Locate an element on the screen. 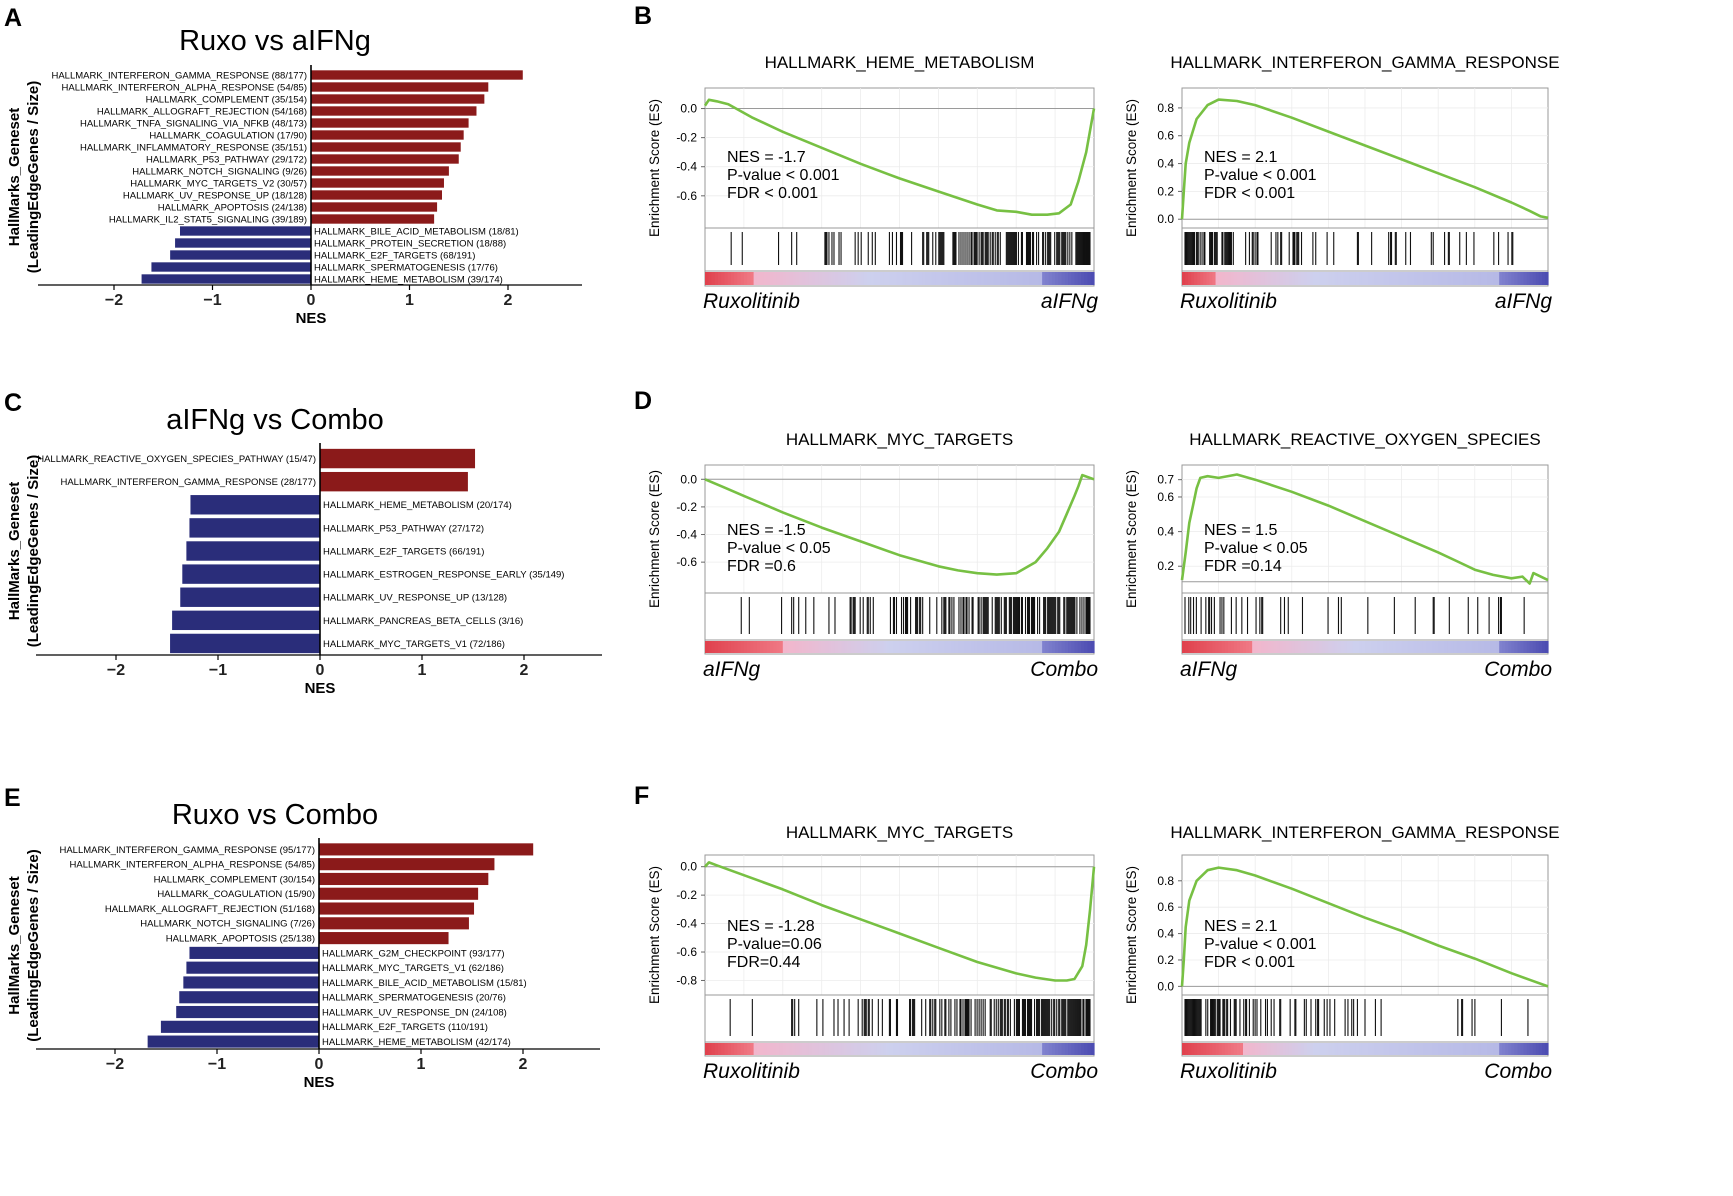  x-tick-label: −2 is located at coordinates (115, 1064).